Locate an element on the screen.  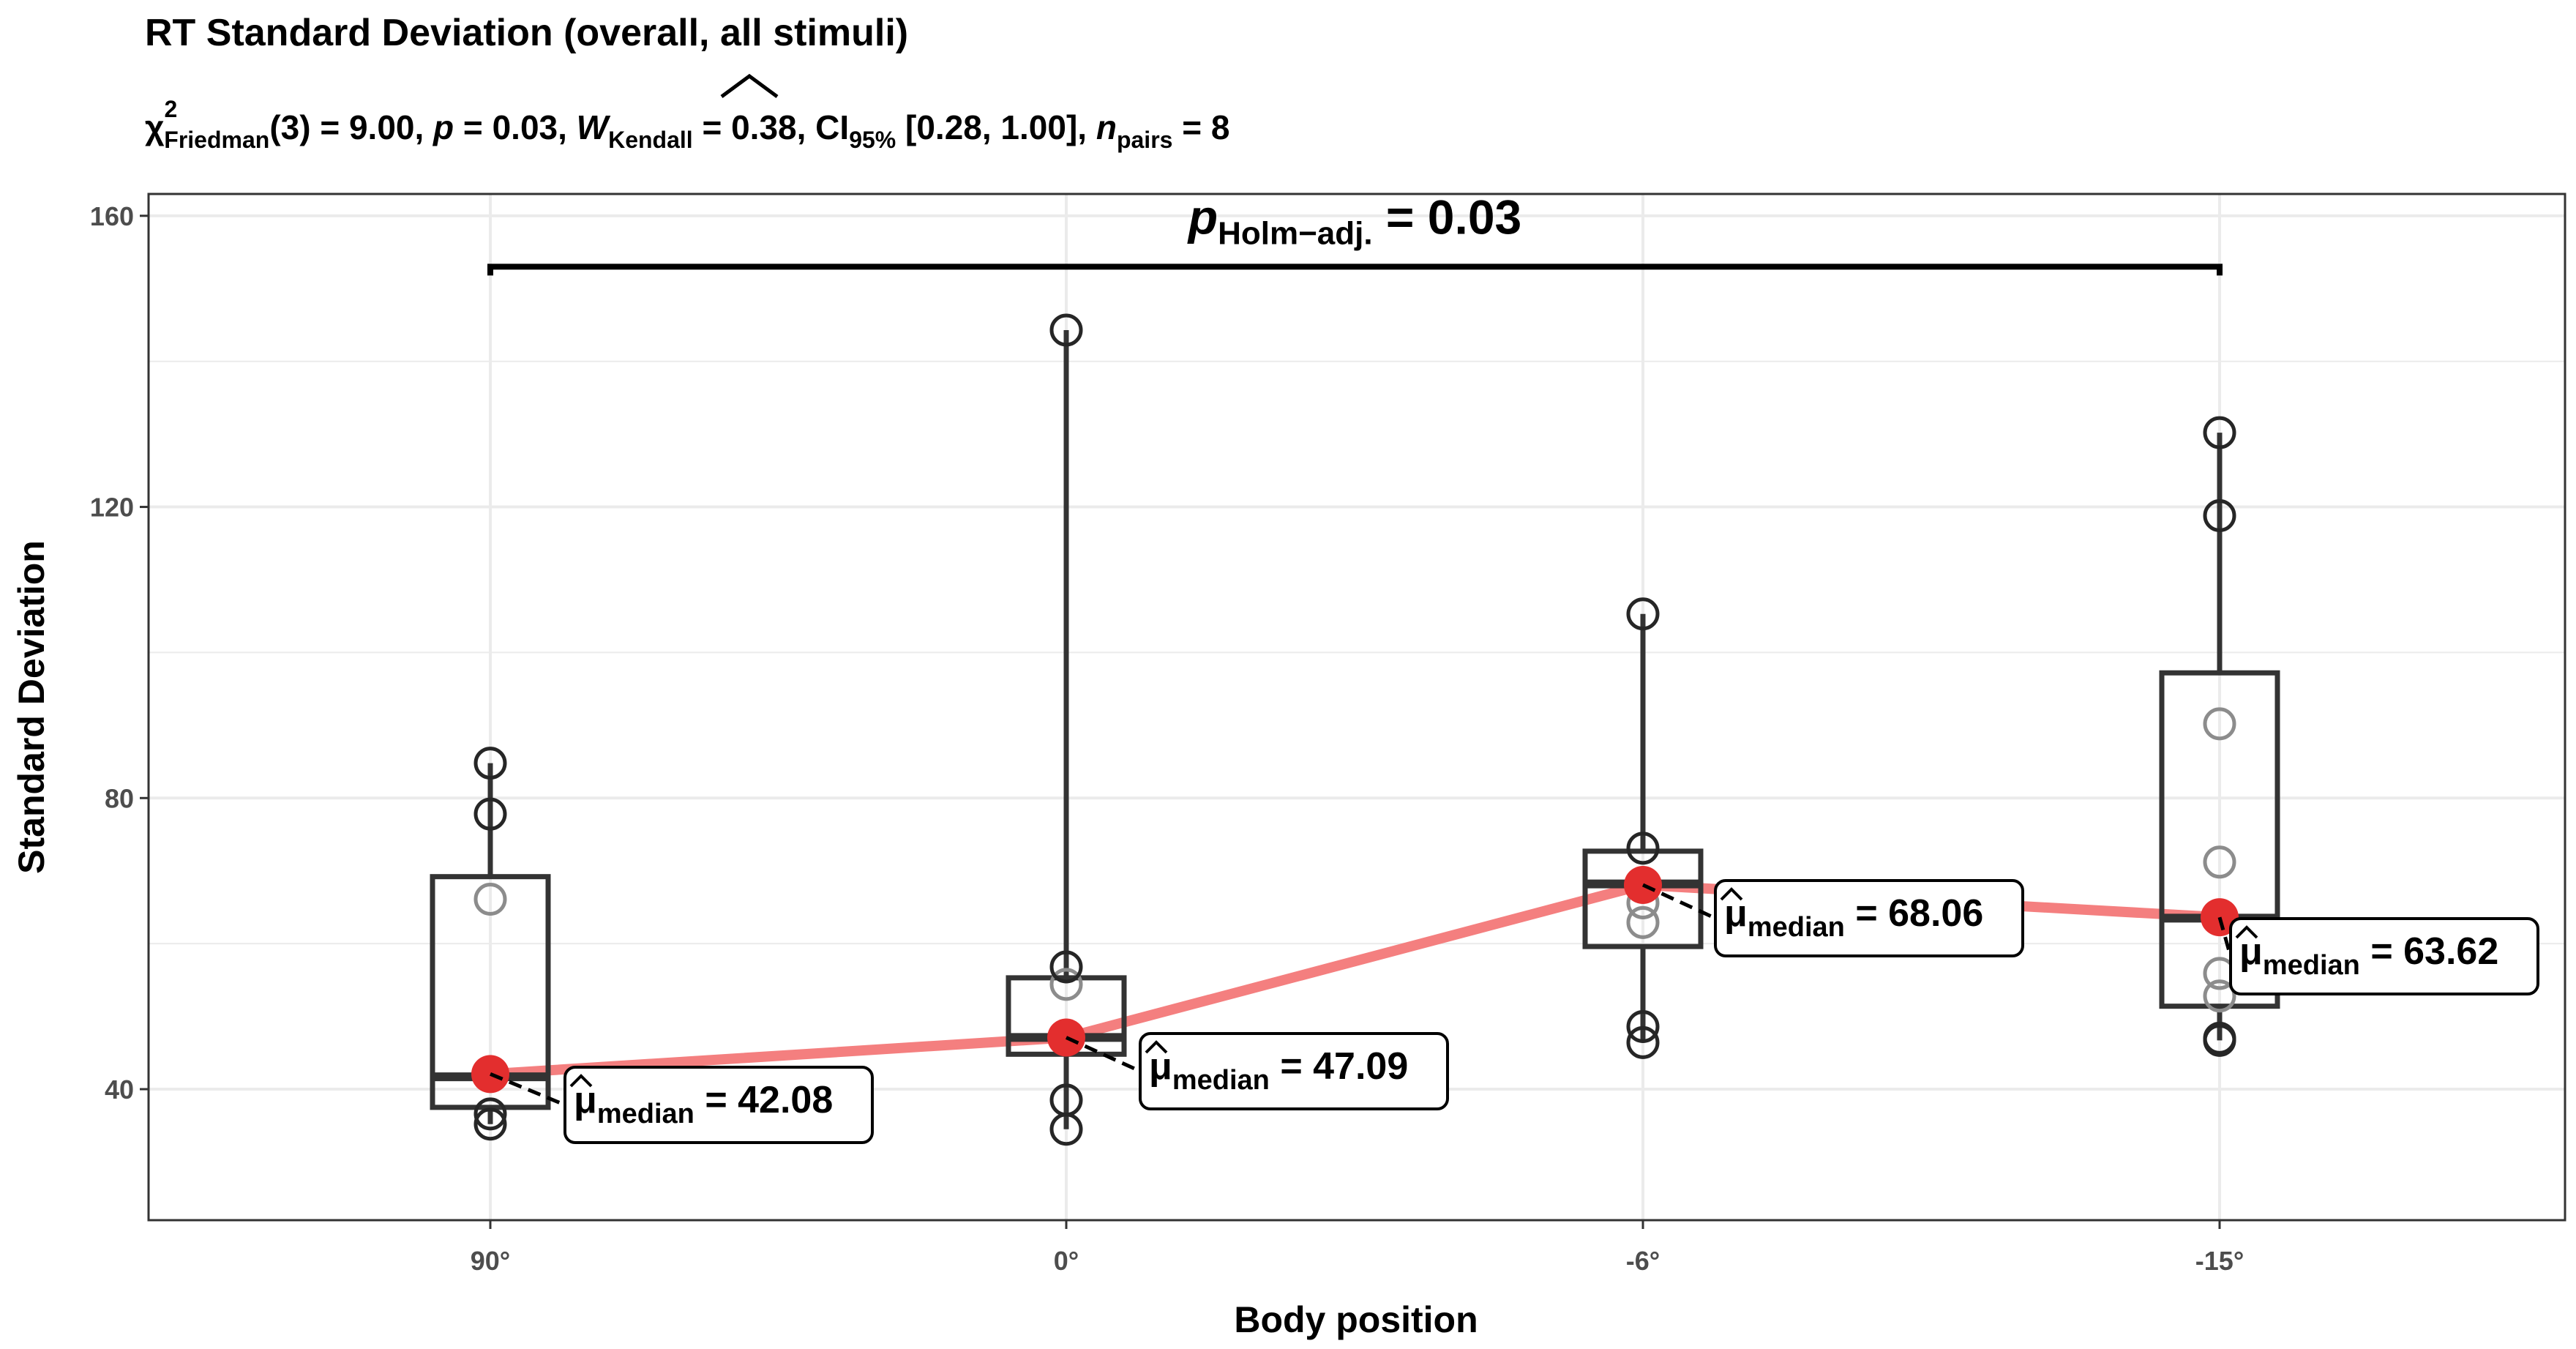
subtitle-ci-sub: 95% is located at coordinates (872, 140).